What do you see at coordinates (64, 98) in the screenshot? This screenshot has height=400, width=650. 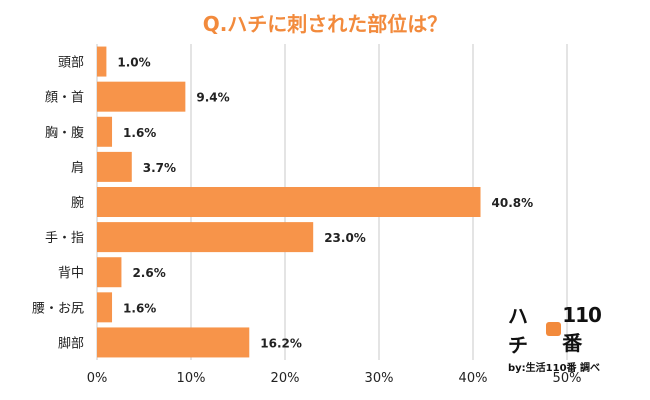 I see `category-label: 顔・首` at bounding box center [64, 98].